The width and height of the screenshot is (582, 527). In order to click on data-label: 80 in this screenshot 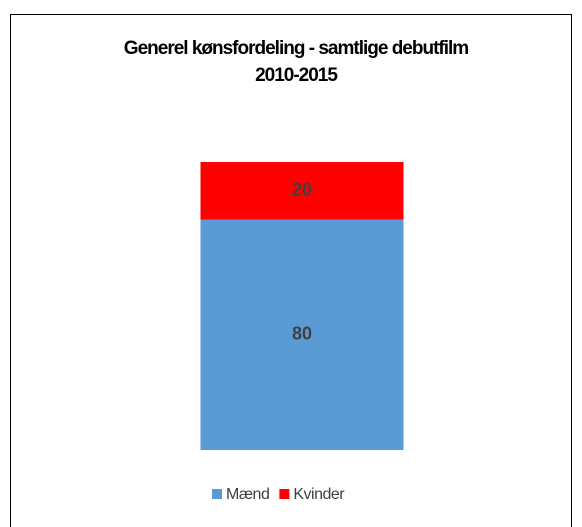, I will do `click(302, 334)`.